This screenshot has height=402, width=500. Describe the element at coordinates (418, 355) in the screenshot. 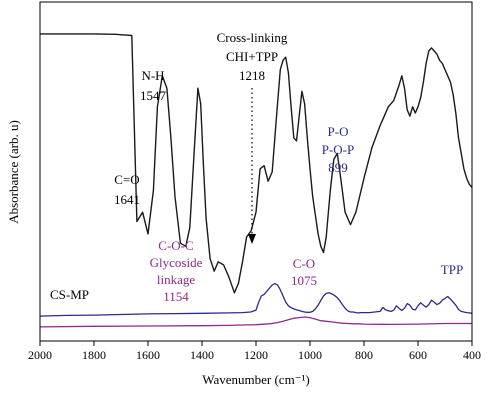

I see `x-tick-label: 600` at that location.